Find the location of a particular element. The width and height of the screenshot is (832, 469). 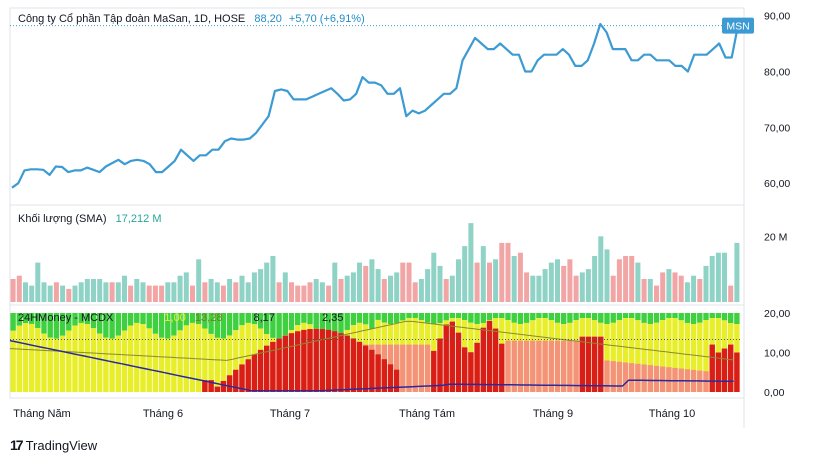

month-label: Tháng Năm is located at coordinates (41, 414).